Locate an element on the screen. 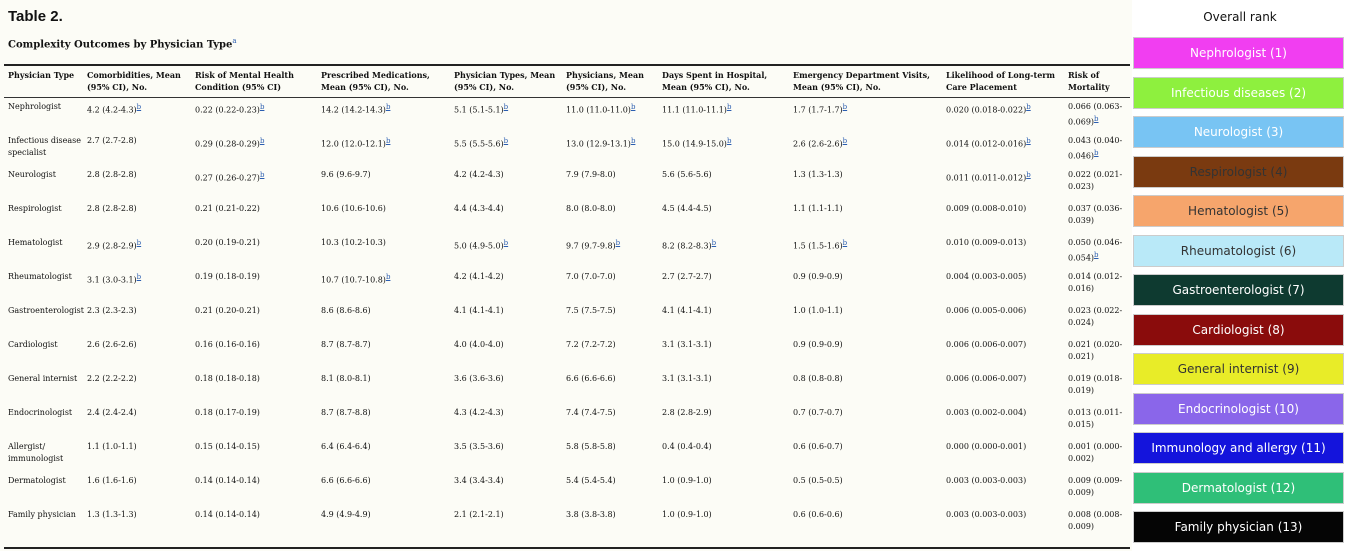 Image resolution: width=1357 pixels, height=551 pixels. cell-value: 0.037 (0.036-0.039) is located at coordinates (1095, 214).